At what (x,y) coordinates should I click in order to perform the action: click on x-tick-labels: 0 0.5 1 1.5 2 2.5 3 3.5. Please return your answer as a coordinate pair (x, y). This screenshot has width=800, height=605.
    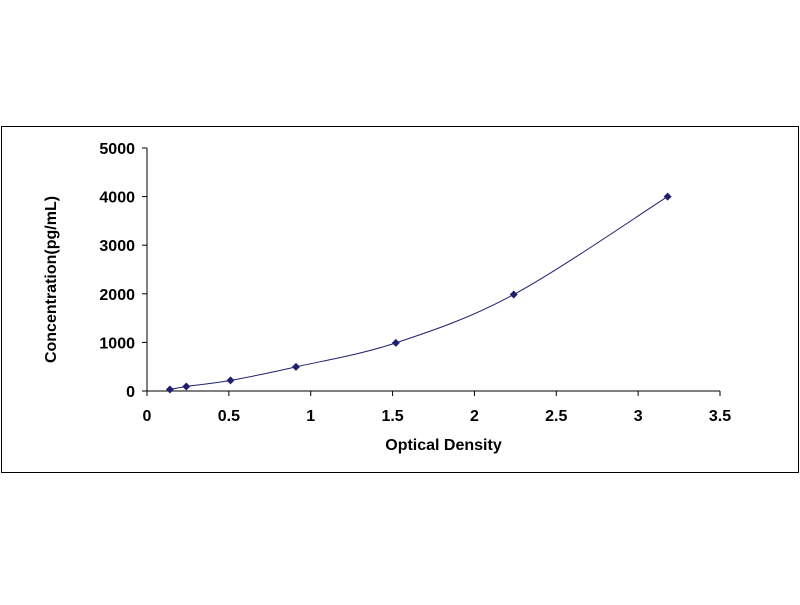
    Looking at the image, I should click on (437, 416).